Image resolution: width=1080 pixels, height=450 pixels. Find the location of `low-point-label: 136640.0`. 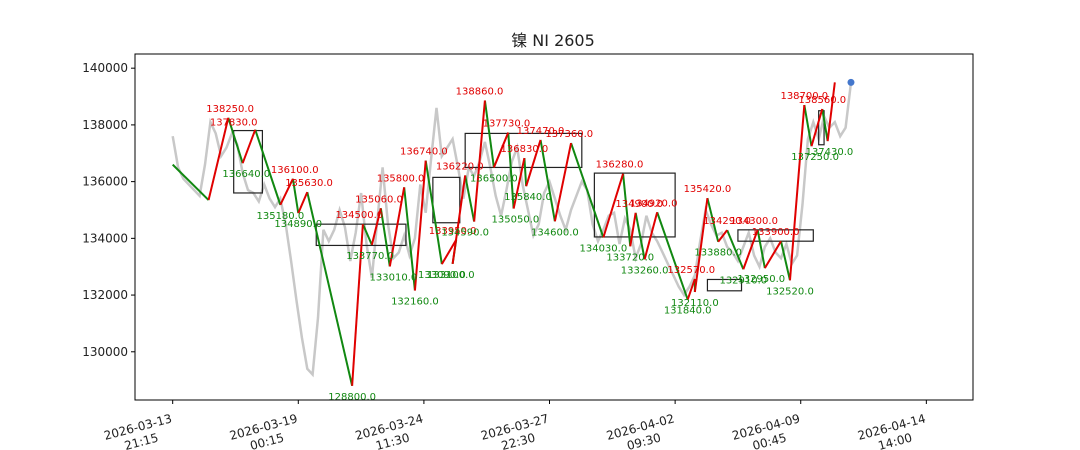

low-point-label: 136640.0 is located at coordinates (246, 174).